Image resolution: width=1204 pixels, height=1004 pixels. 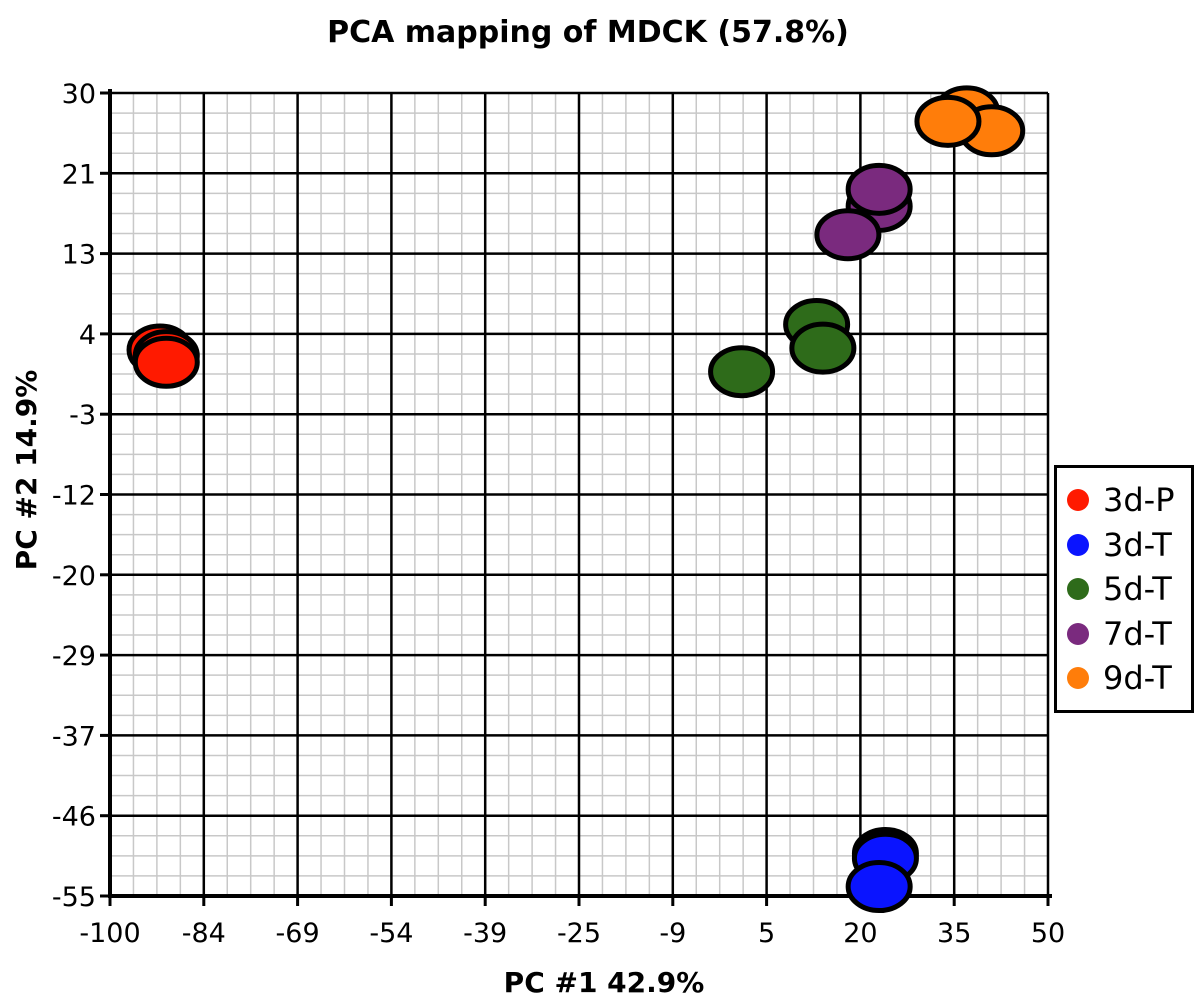 I want to click on x-tick-label: 20, so click(x=860, y=933).